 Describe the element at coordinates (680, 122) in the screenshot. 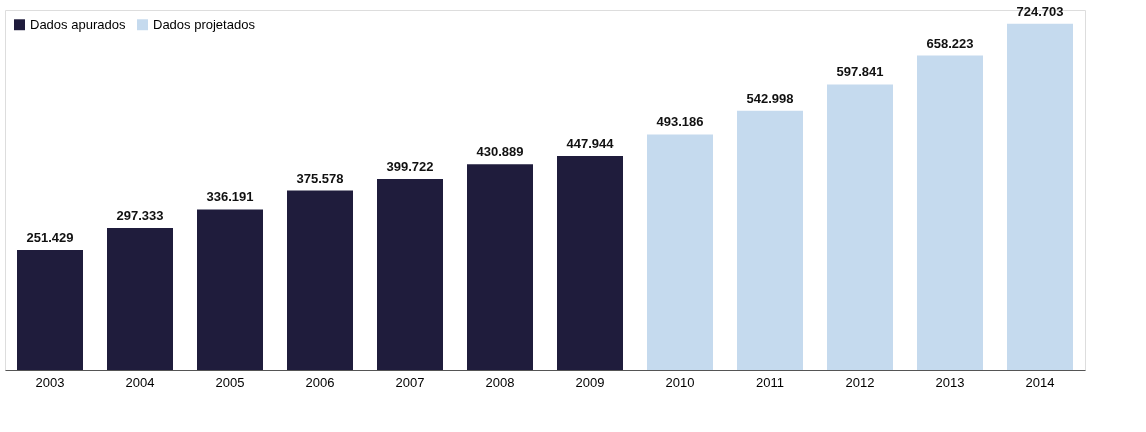

I see `data-label: 493.186` at that location.